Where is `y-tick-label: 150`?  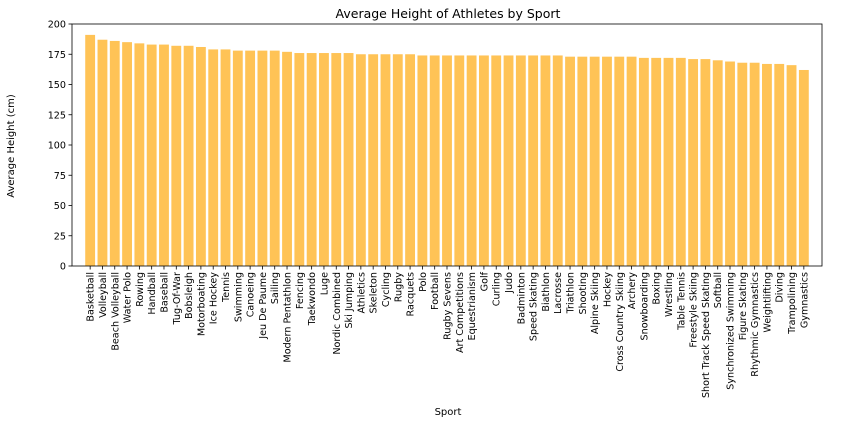
y-tick-label: 150 is located at coordinates (57, 85).